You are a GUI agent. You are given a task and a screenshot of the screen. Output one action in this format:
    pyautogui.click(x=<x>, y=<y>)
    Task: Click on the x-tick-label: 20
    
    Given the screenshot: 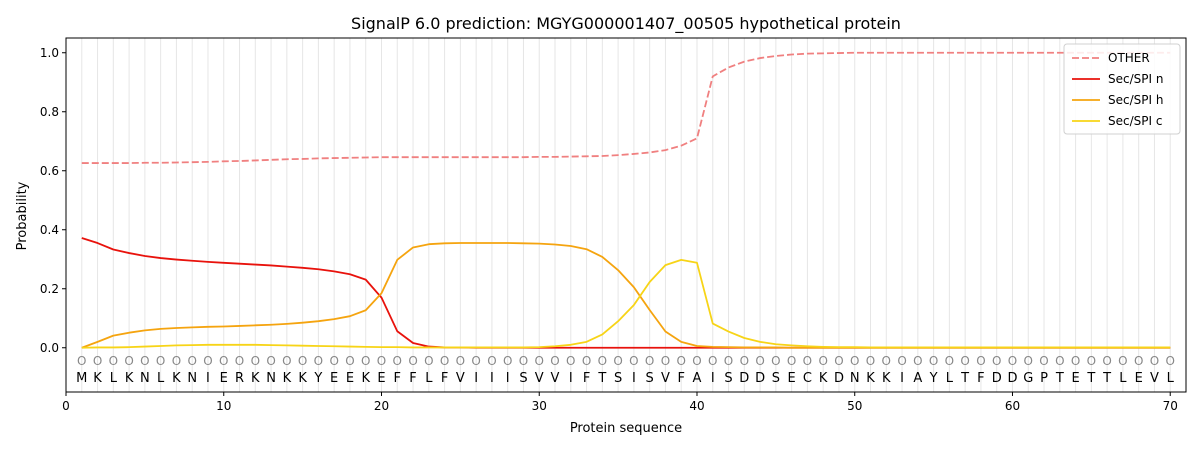 What is the action you would take?
    pyautogui.click(x=381, y=406)
    